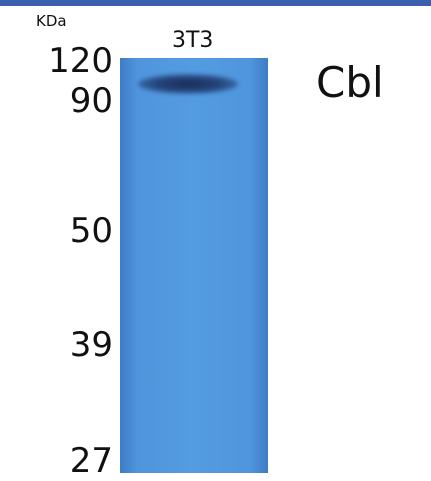  Describe the element at coordinates (91, 461) in the screenshot. I see `marker-label: 27` at that location.